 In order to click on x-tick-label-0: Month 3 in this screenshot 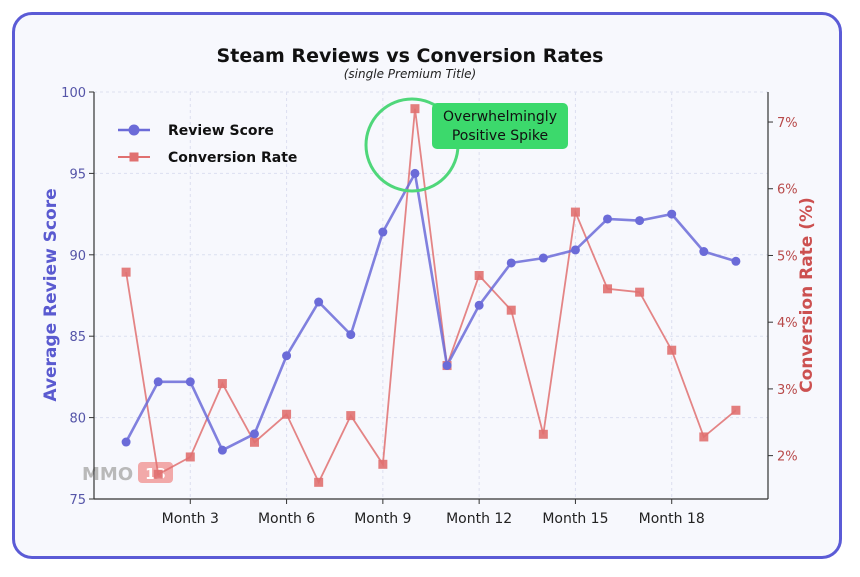, I will do `click(190, 519)`.